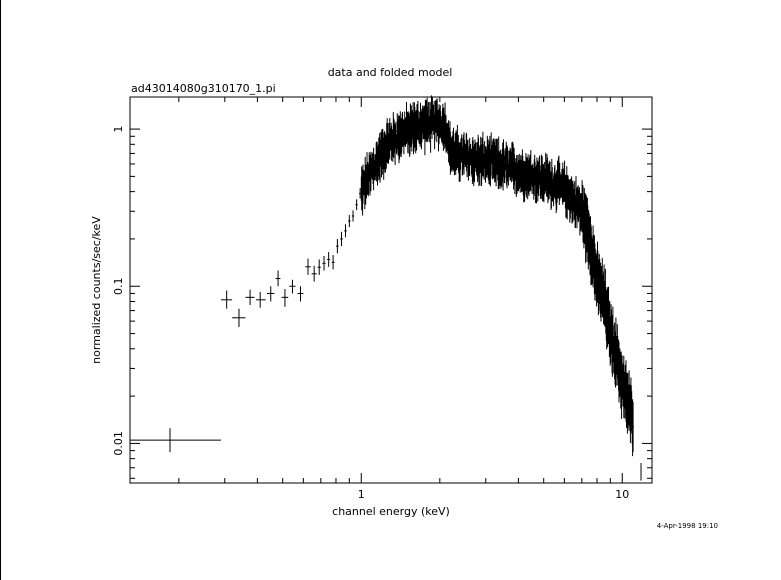 The image size is (781, 580). What do you see at coordinates (118, 129) in the screenshot?
I see `y-tick-label: 1` at bounding box center [118, 129].